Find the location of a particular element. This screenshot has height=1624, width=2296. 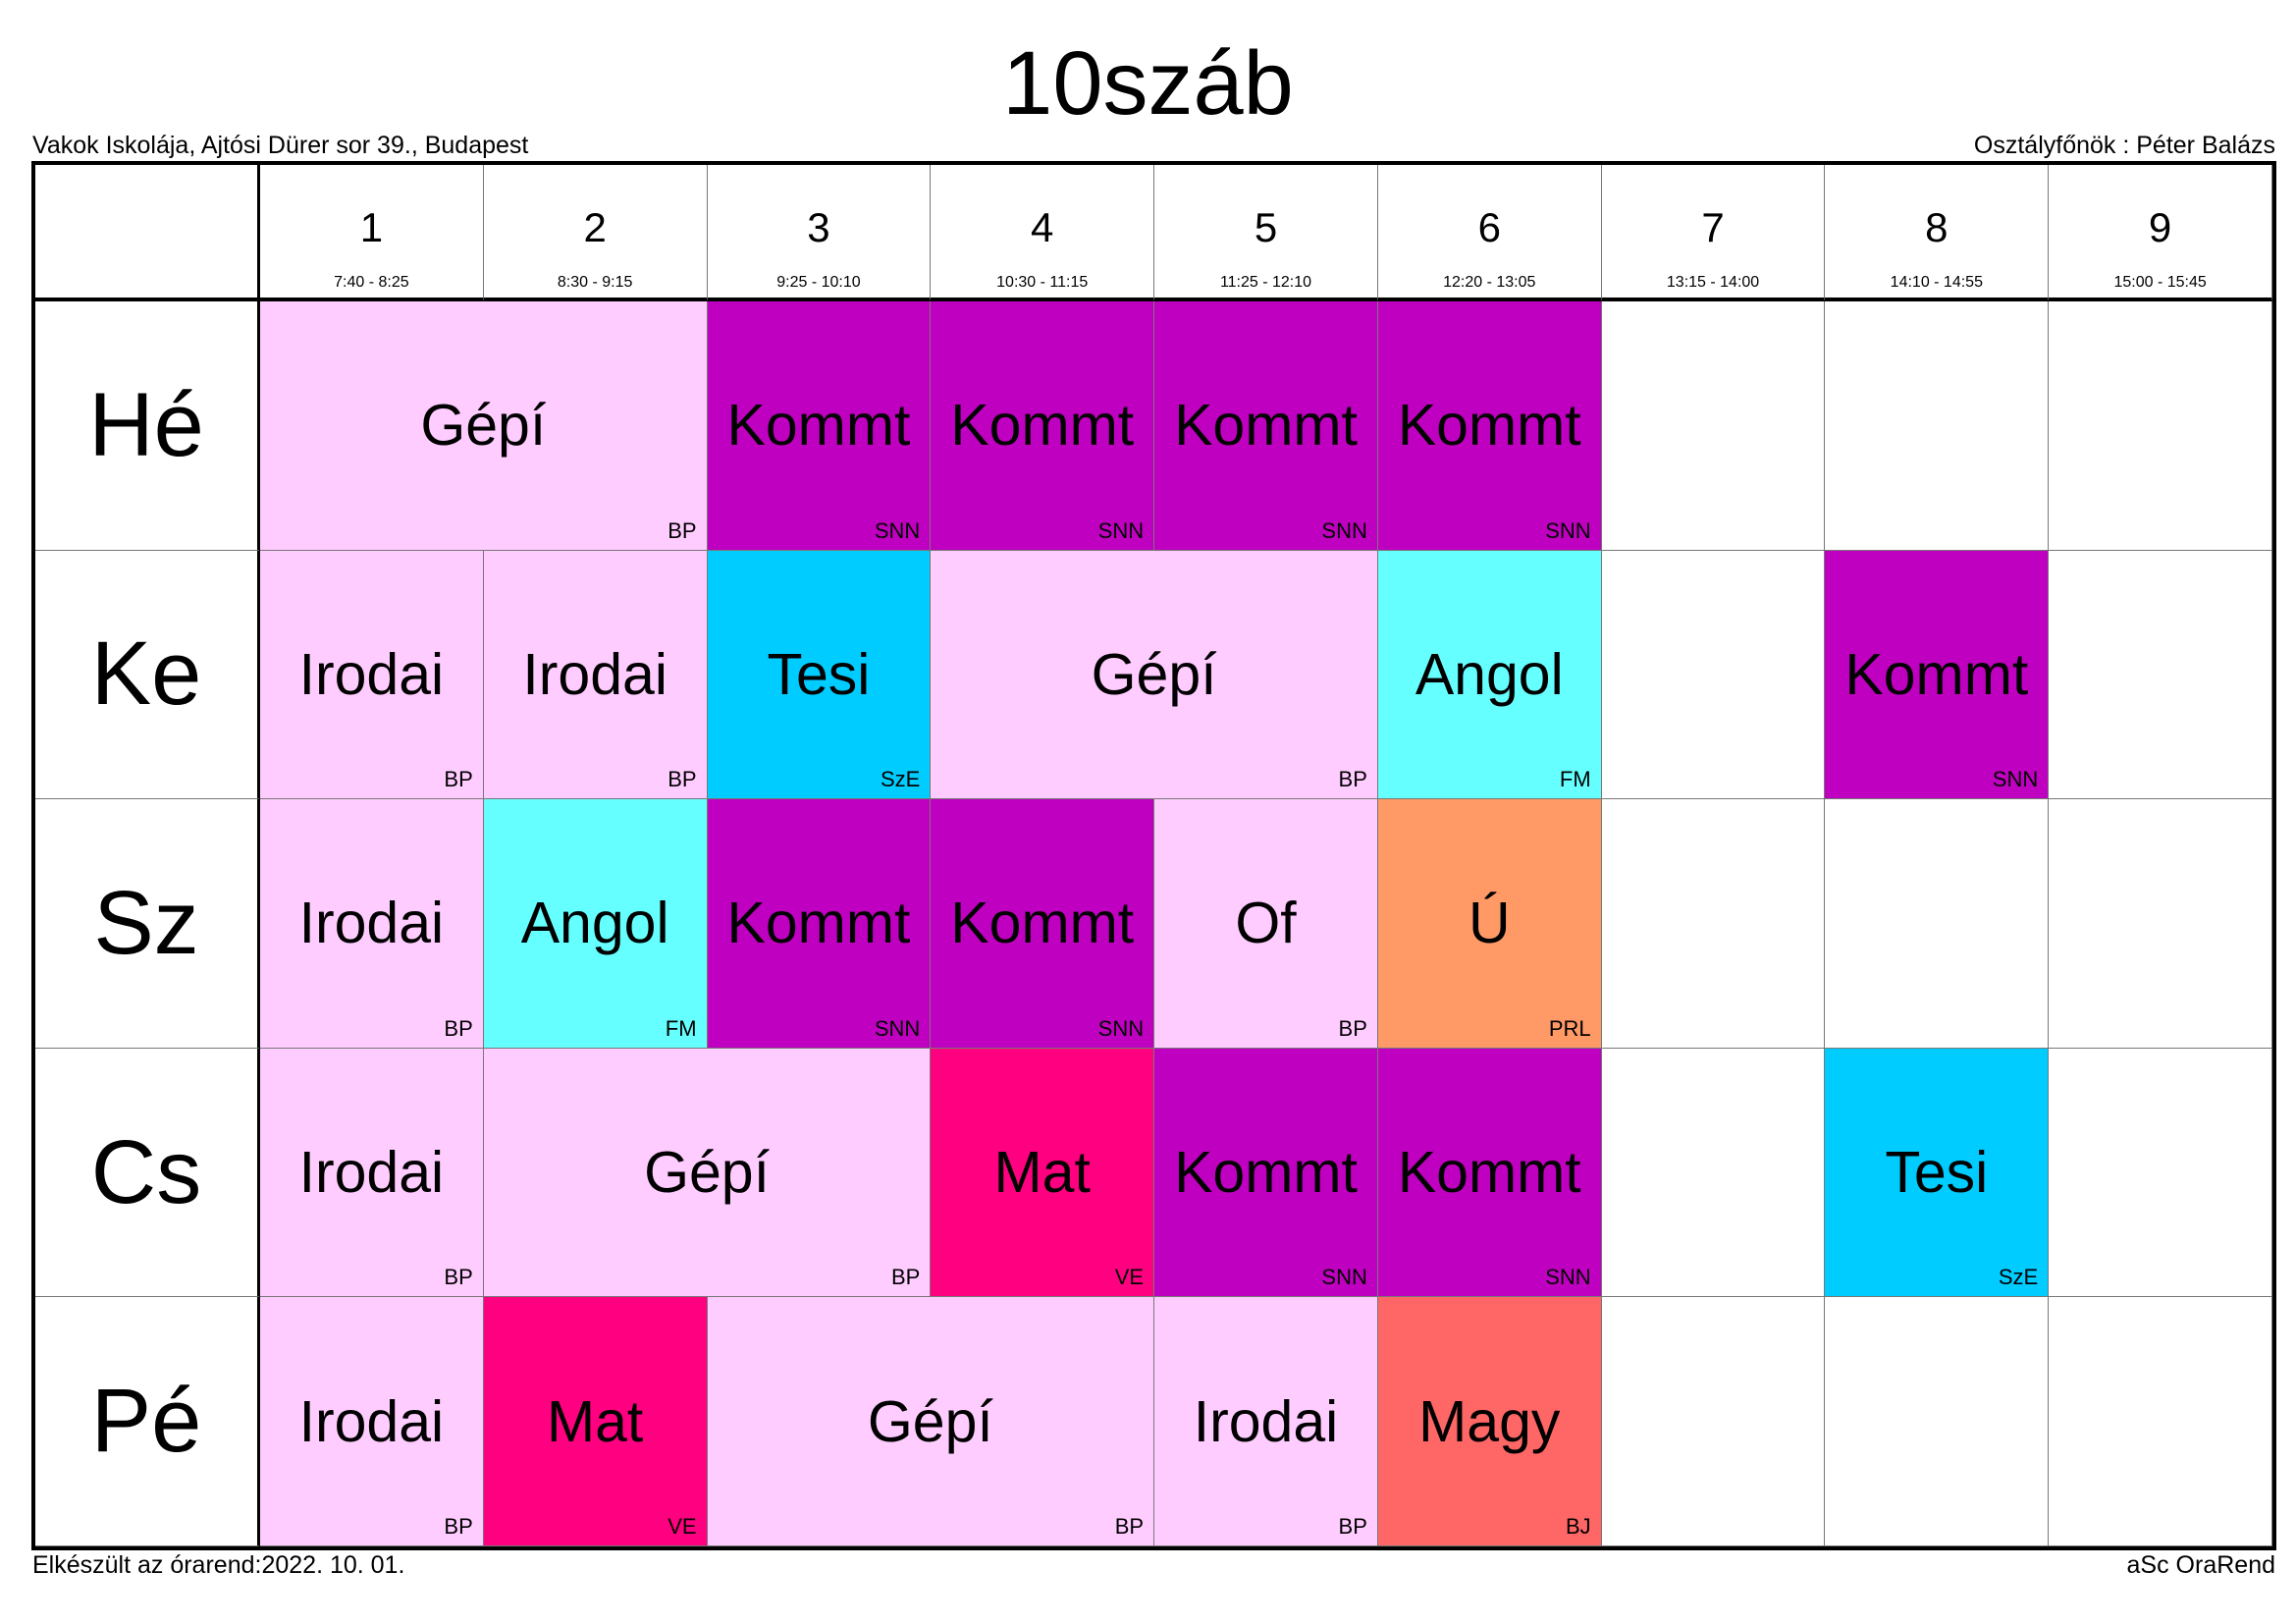

period-time: 7:40 - 8:25 is located at coordinates (371, 282).